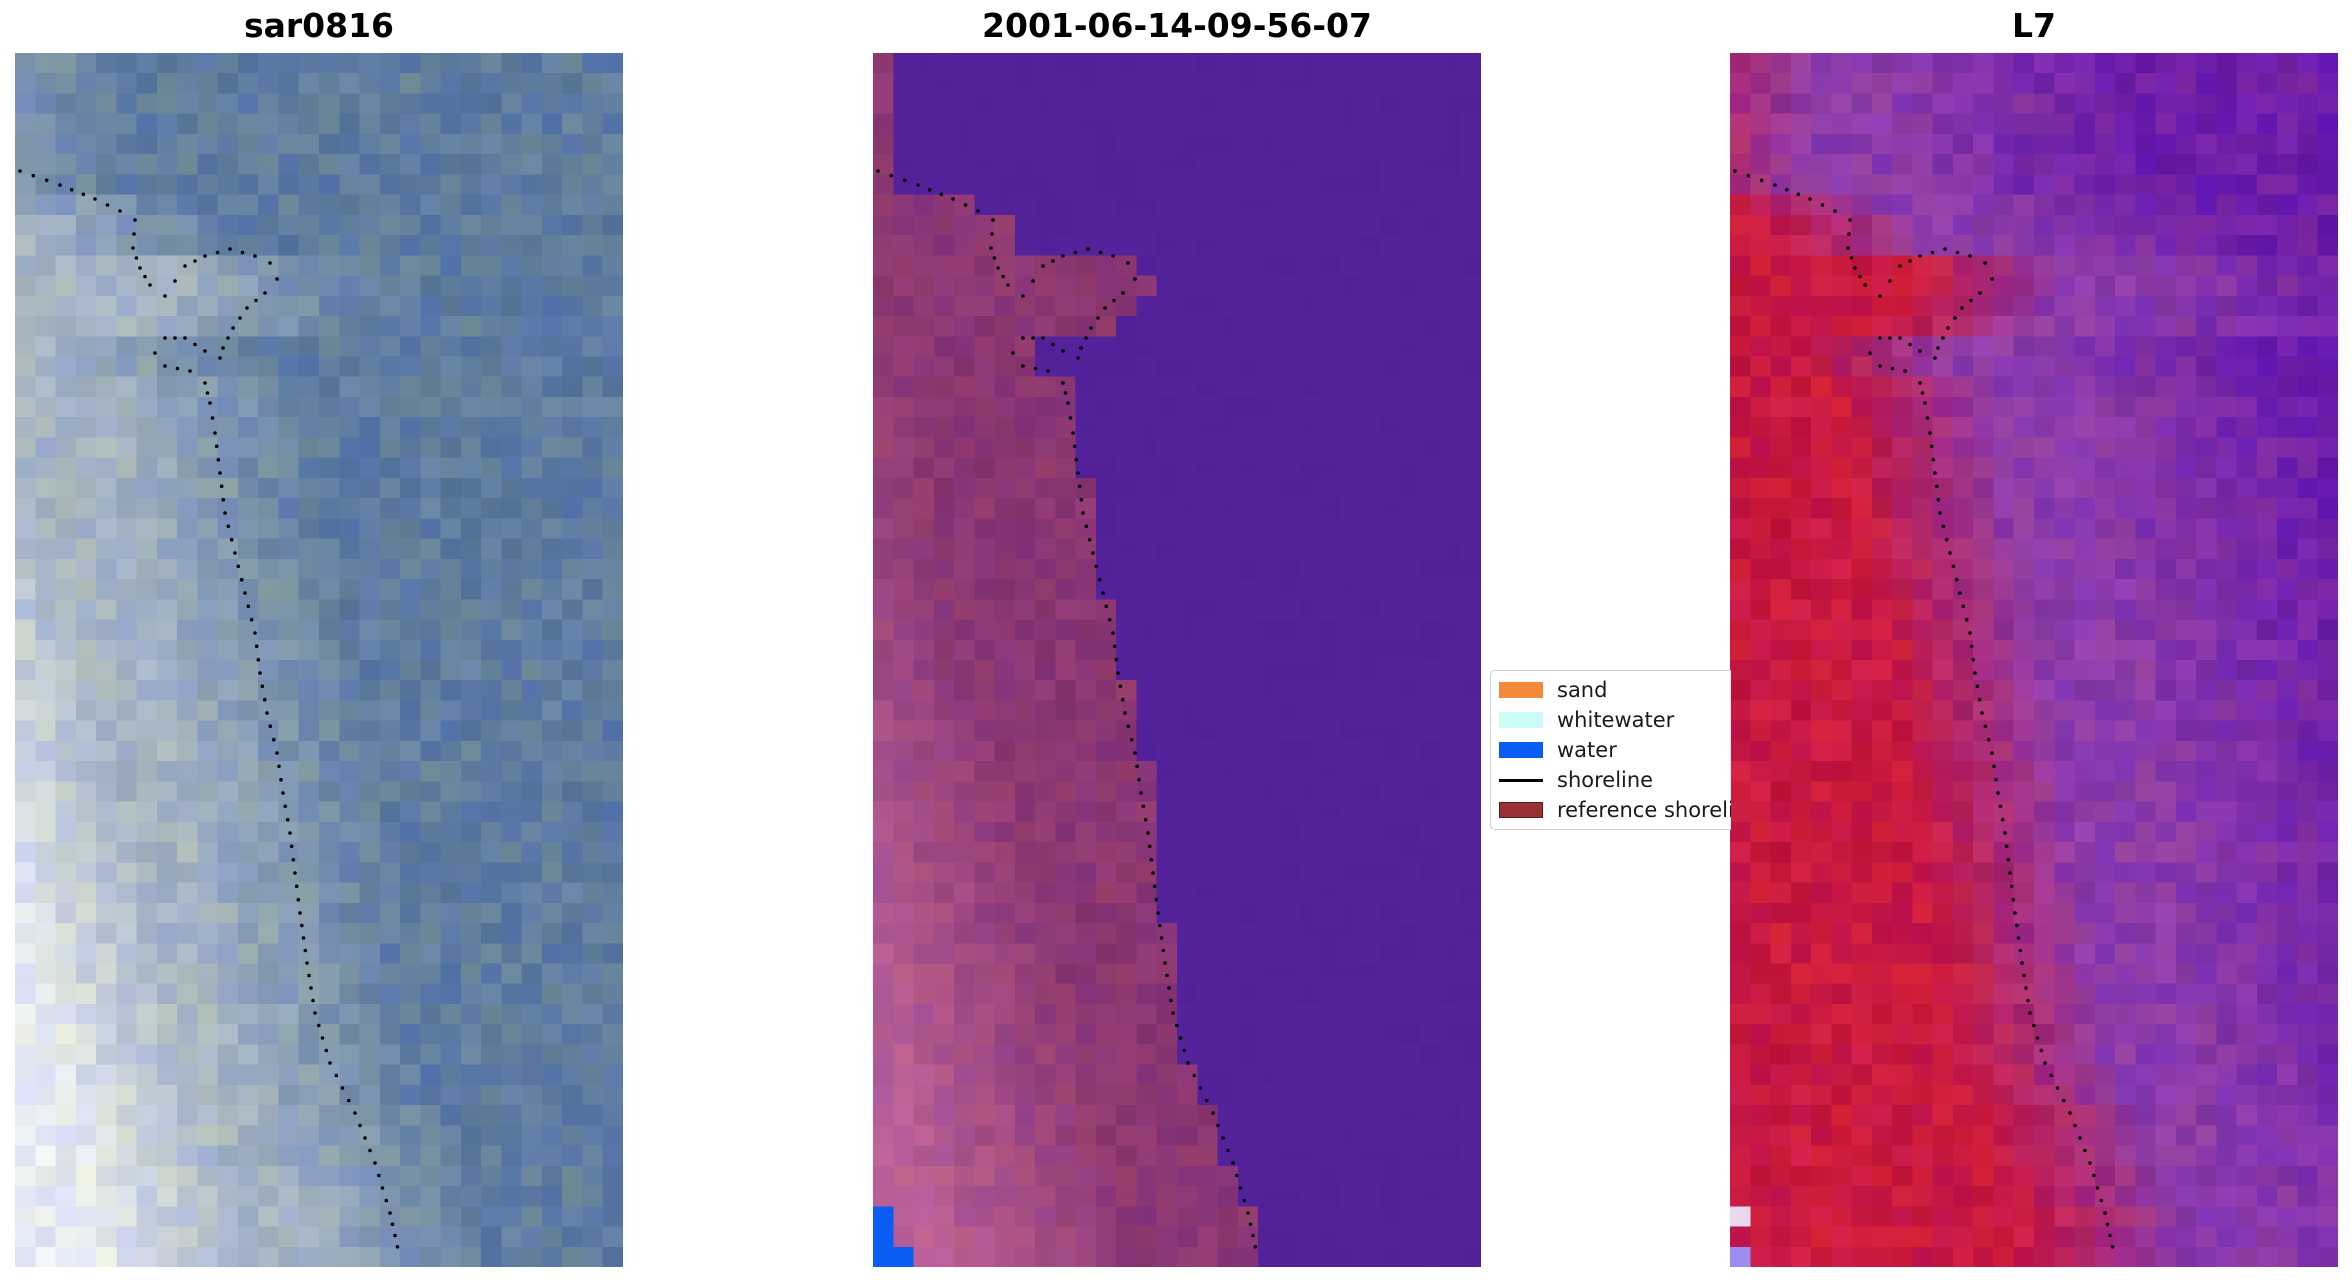  What do you see at coordinates (1924, 709) in the screenshot?
I see `shoreline-overlay` at bounding box center [1924, 709].